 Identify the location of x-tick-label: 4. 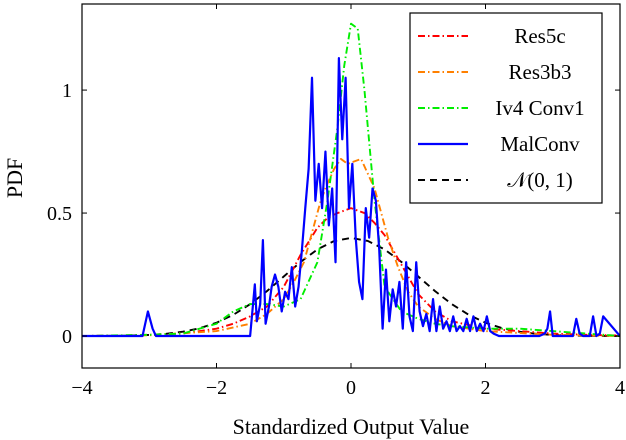
(620, 388).